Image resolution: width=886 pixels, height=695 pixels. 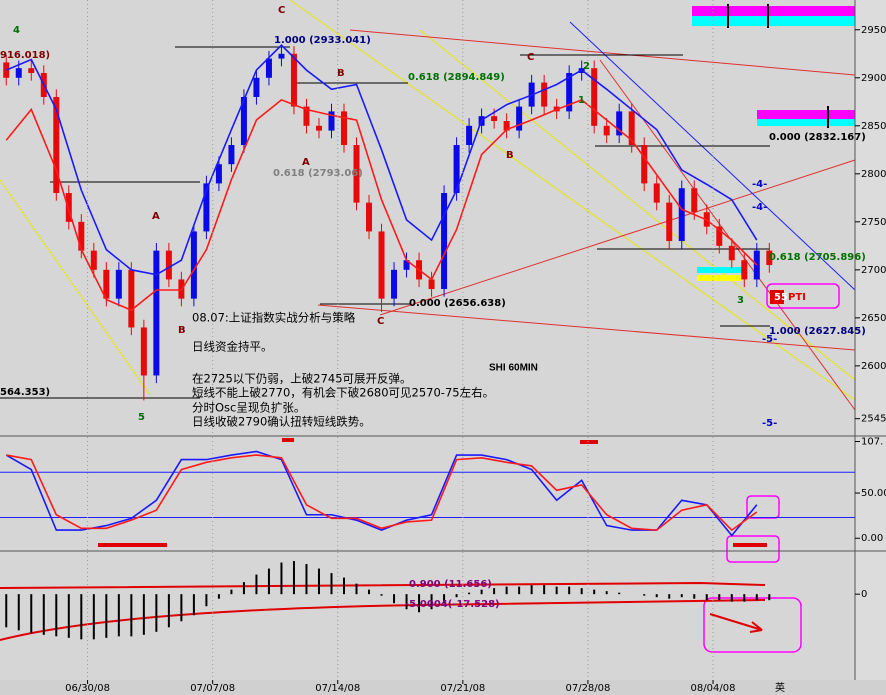 I want to click on y-tick-label: 2700, so click(x=873, y=270).